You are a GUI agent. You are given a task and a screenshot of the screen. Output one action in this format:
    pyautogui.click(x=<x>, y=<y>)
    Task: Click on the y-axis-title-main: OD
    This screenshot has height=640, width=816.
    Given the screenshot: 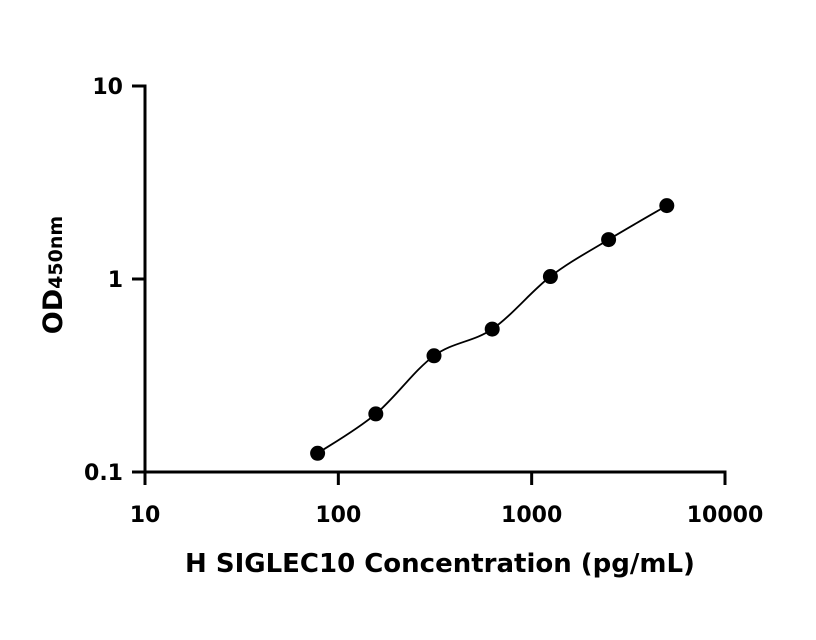 What is the action you would take?
    pyautogui.click(x=53, y=311)
    